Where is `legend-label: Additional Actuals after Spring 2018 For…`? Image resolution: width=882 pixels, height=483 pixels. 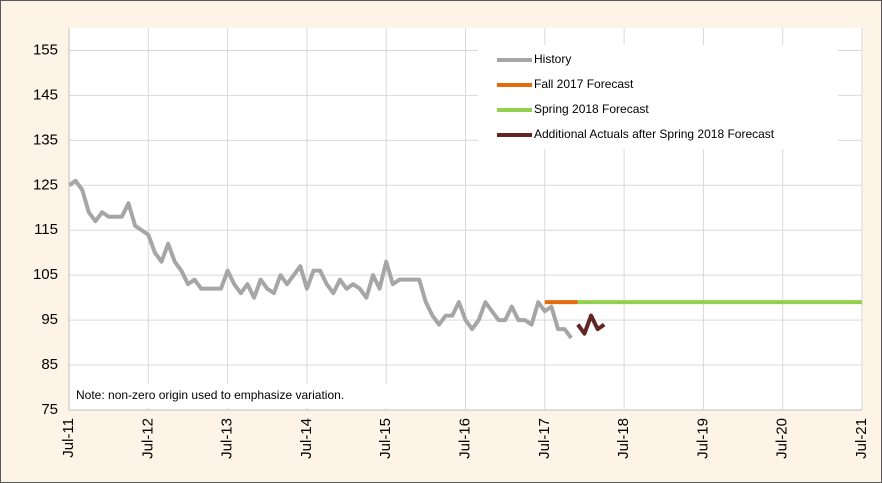 legend-label: Additional Actuals after Spring 2018 For… is located at coordinates (654, 134).